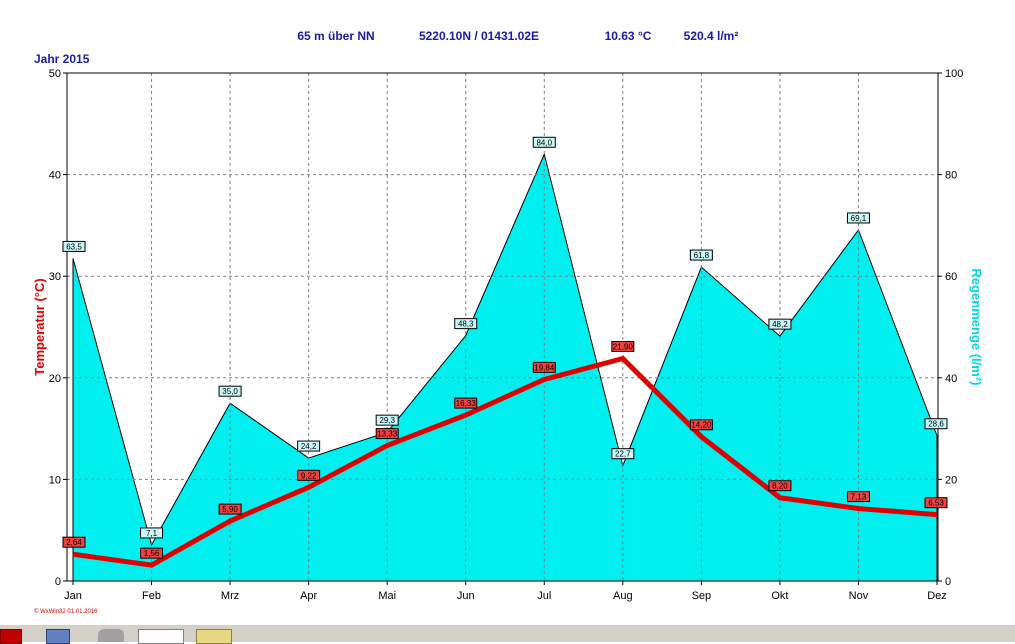 This screenshot has width=1015, height=644. I want to click on x-tick-label: Mai, so click(387, 596).